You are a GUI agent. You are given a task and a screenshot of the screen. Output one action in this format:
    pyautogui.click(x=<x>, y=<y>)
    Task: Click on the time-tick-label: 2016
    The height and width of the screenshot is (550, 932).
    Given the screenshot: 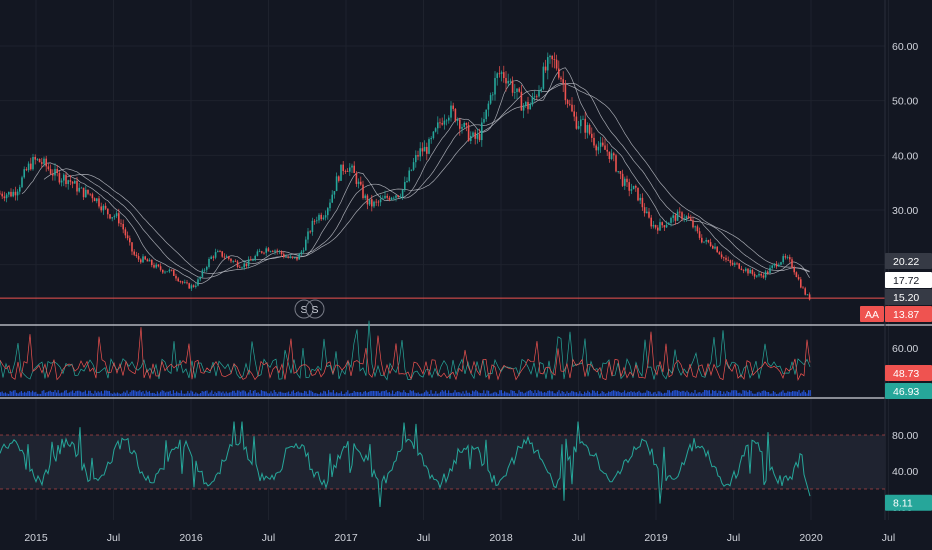 What is the action you would take?
    pyautogui.click(x=191, y=538)
    